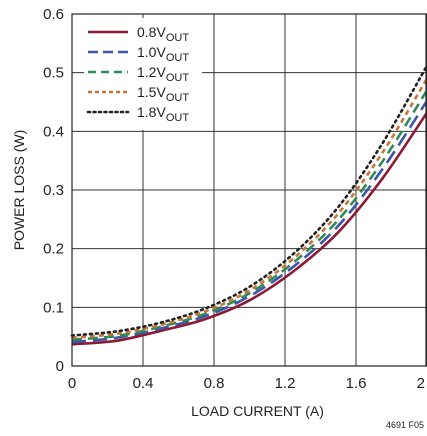 Image resolution: width=427 pixels, height=436 pixels. What do you see at coordinates (19, 190) in the screenshot?
I see `y-axis-title: POWER LOSS (W)` at bounding box center [19, 190].